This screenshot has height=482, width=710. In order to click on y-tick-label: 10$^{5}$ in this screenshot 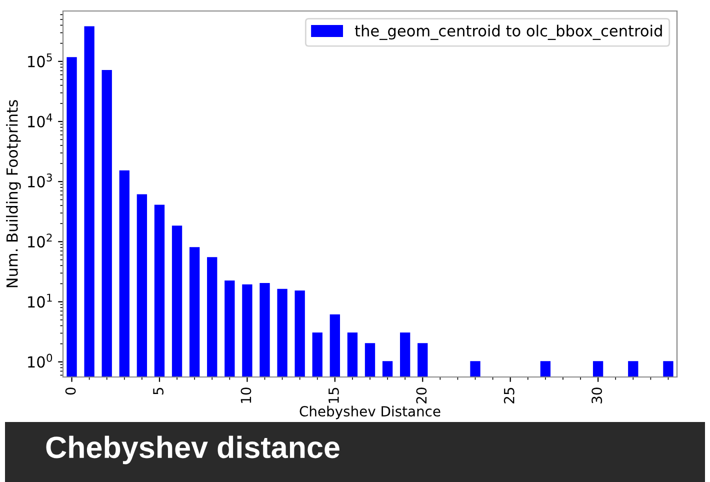, I will do `click(40, 60)`.